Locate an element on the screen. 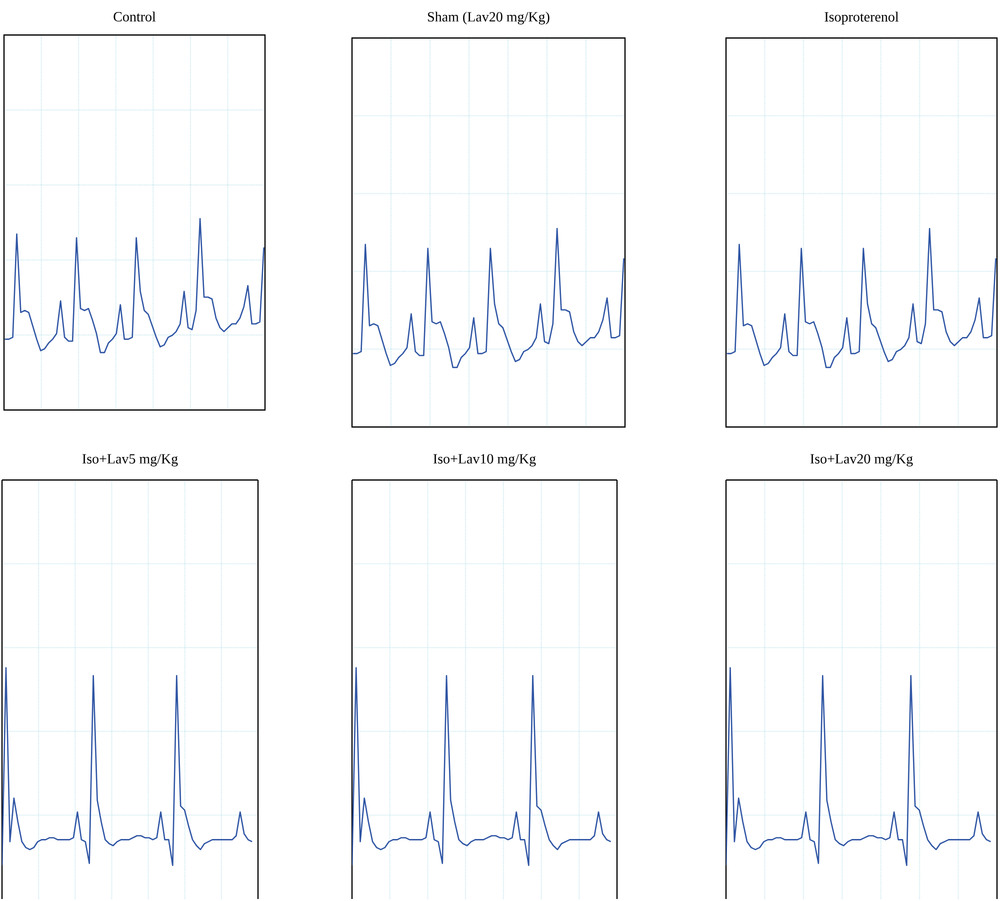  chart-title: Control is located at coordinates (135, 17).